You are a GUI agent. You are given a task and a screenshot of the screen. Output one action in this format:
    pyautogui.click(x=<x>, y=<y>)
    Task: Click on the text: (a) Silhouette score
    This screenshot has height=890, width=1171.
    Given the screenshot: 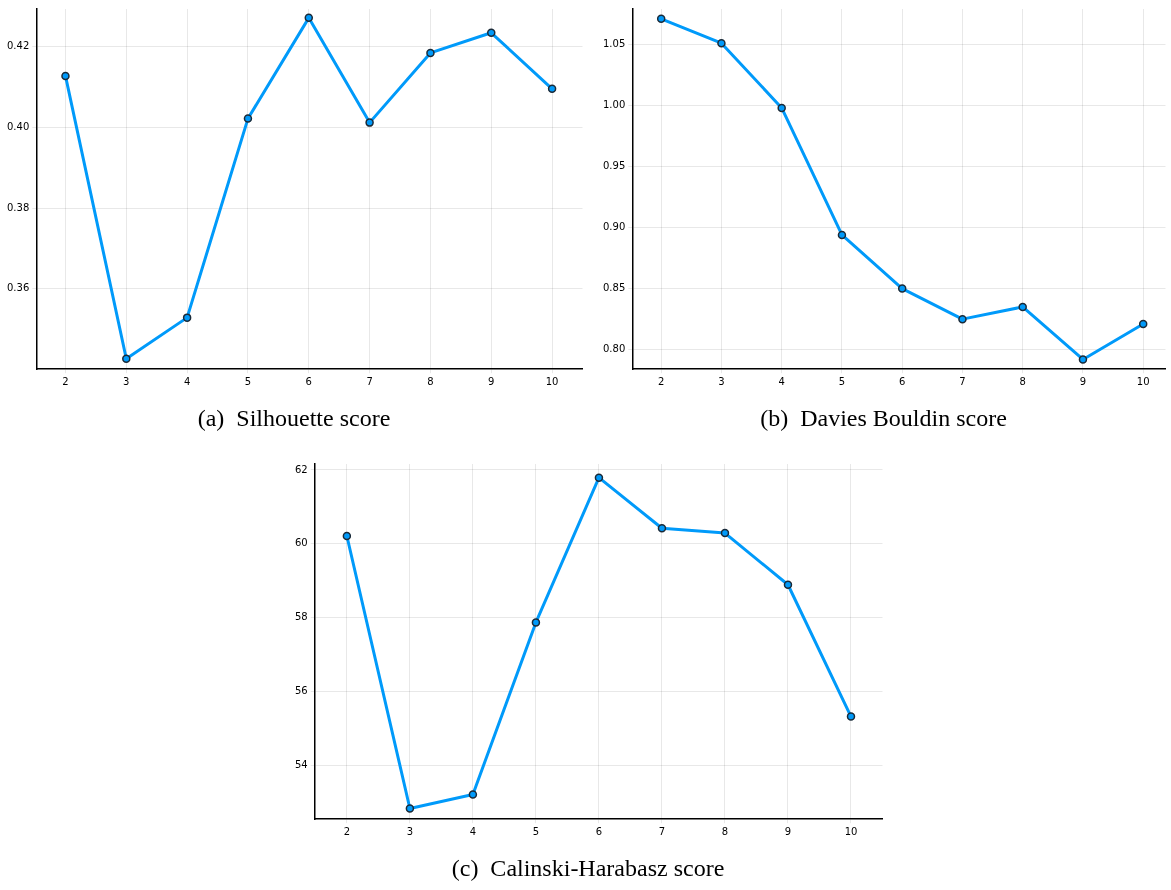 What is the action you would take?
    pyautogui.click(x=294, y=417)
    